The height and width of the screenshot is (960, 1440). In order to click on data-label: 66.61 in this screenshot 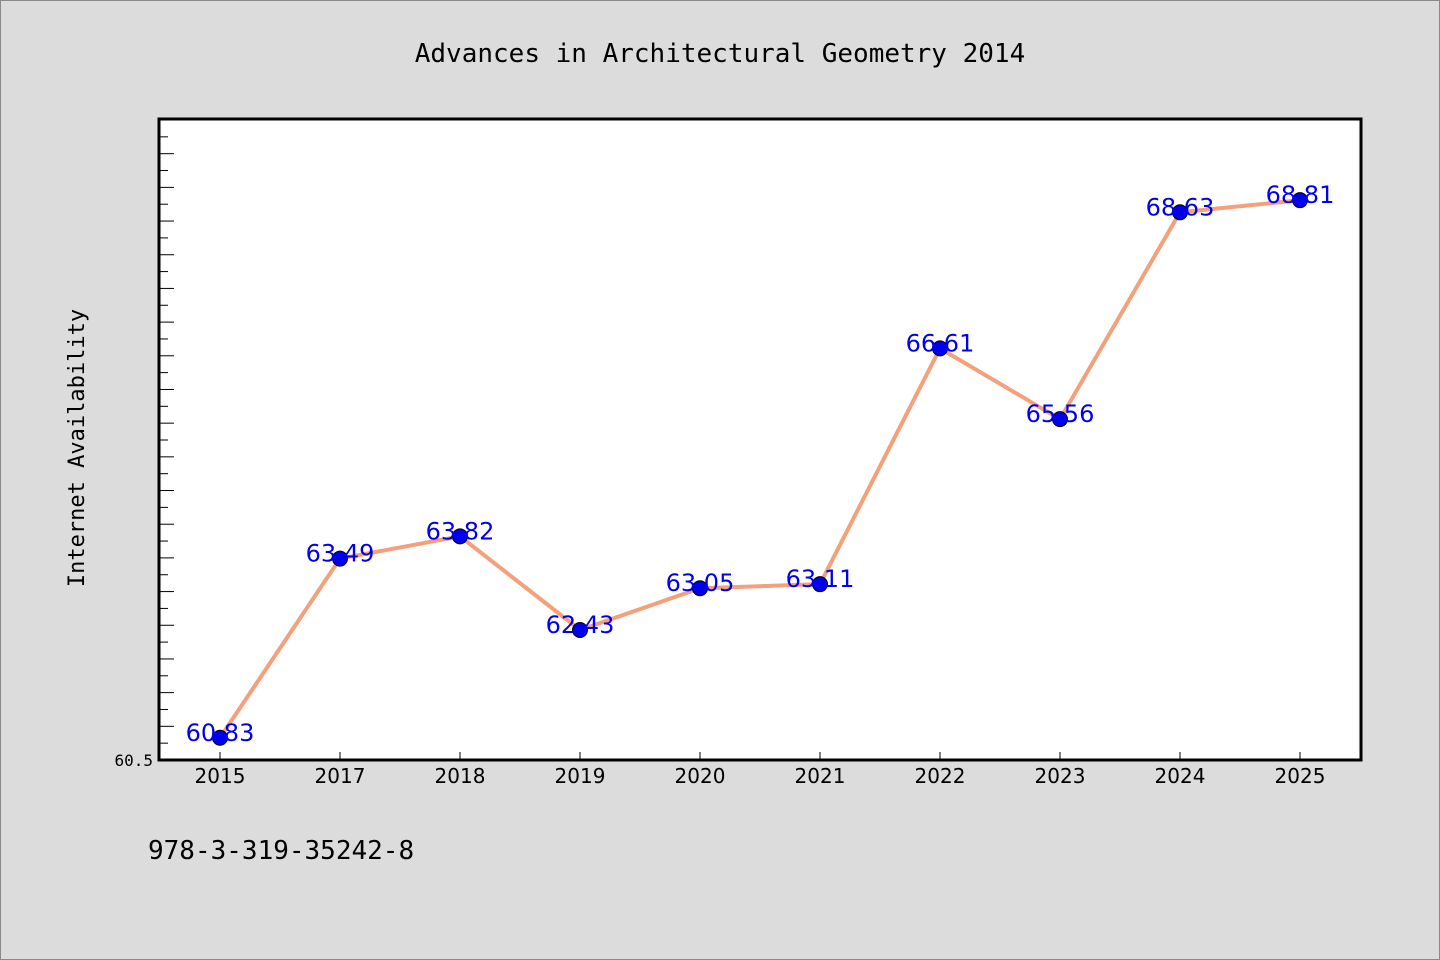, I will do `click(940, 343)`.